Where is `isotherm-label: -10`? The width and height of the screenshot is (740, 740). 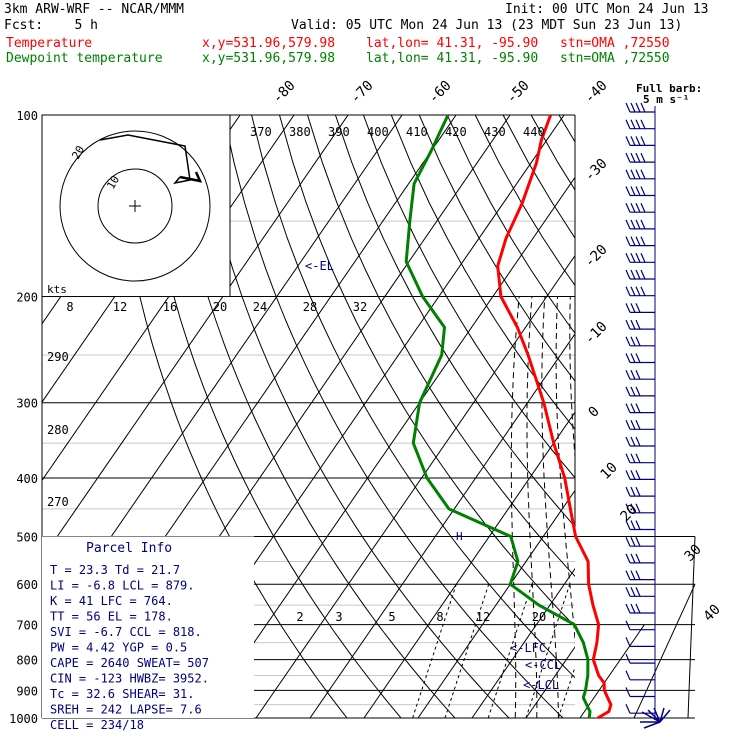 isotherm-label: -10 is located at coordinates (596, 333).